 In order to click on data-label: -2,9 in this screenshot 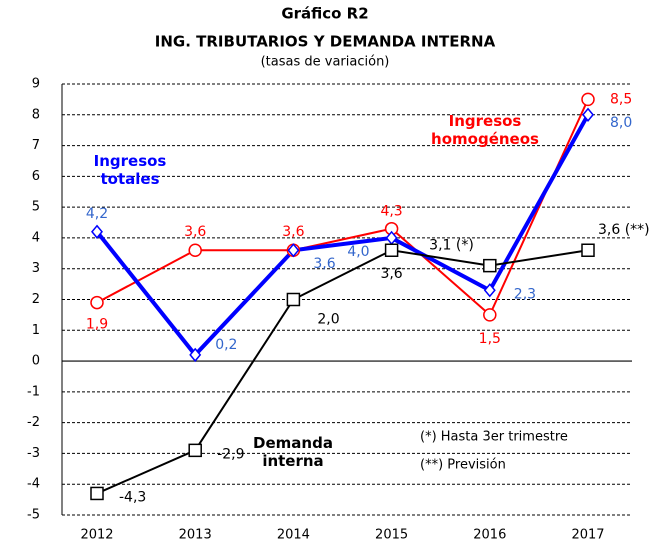, I will do `click(230, 454)`.